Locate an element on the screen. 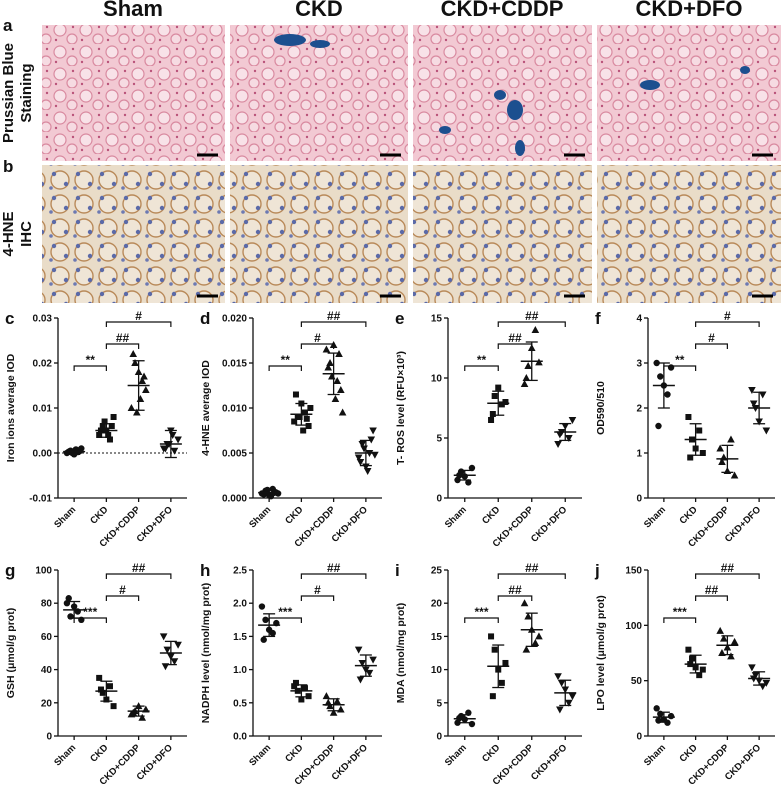 The height and width of the screenshot is (801, 783). iron-deposits is located at coordinates (512, 95).